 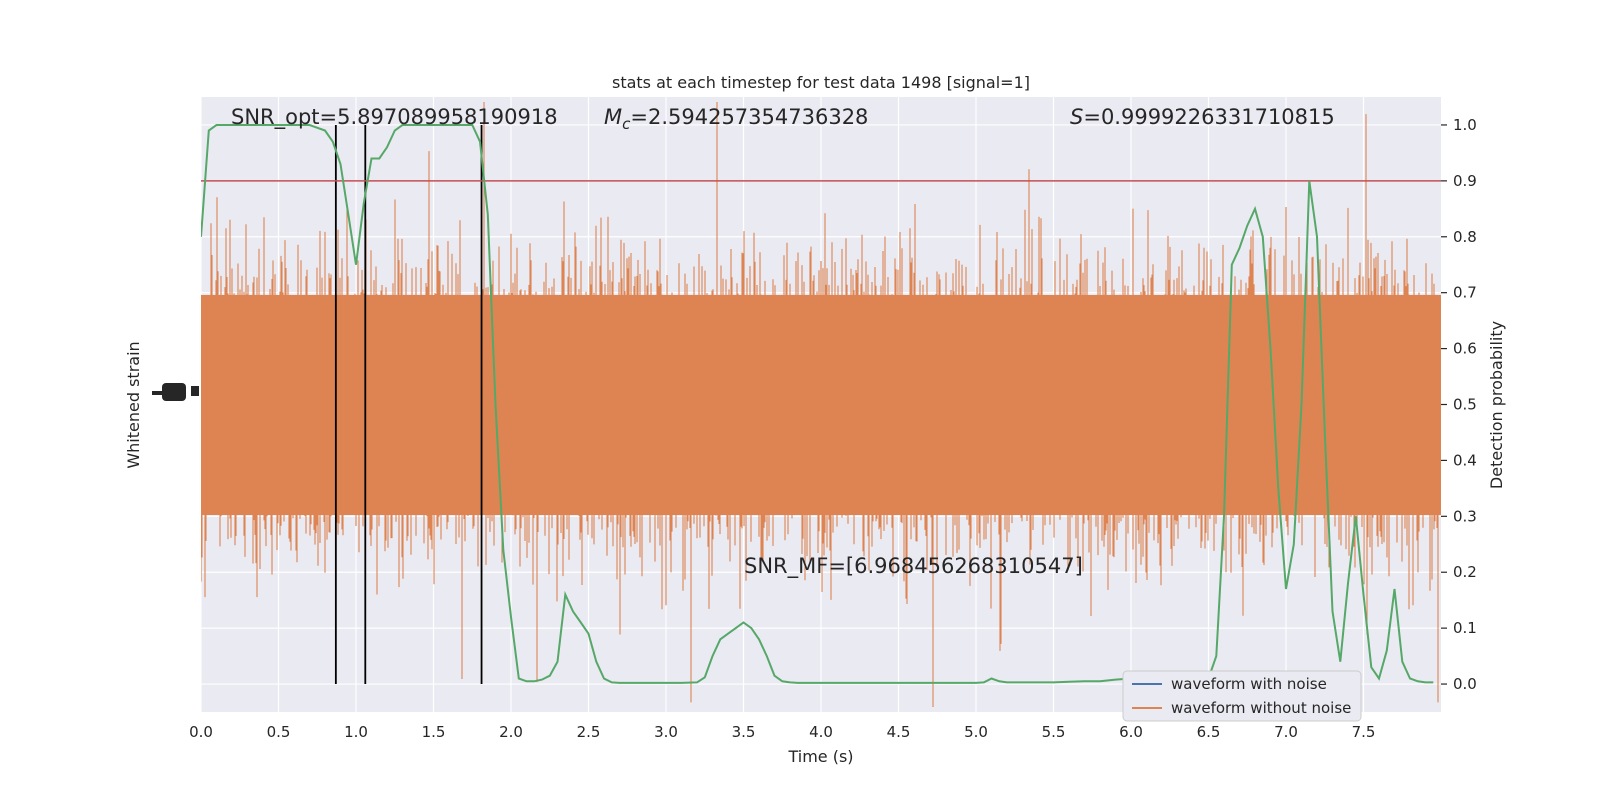 I want to click on y-ticks-right: 0.0 0.1 0.2 0.3 0.4 0.5 0.6 0.7 0.8 0.9 1.0, so click(x=1459, y=404).